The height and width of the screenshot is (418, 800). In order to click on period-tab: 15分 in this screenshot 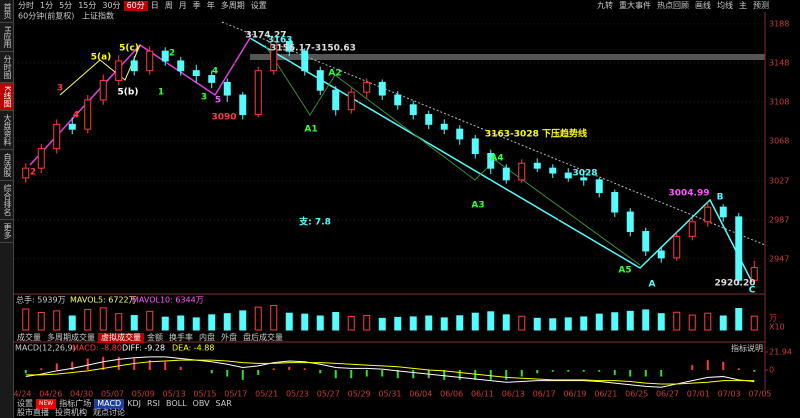, I will do `click(87, 5)`.